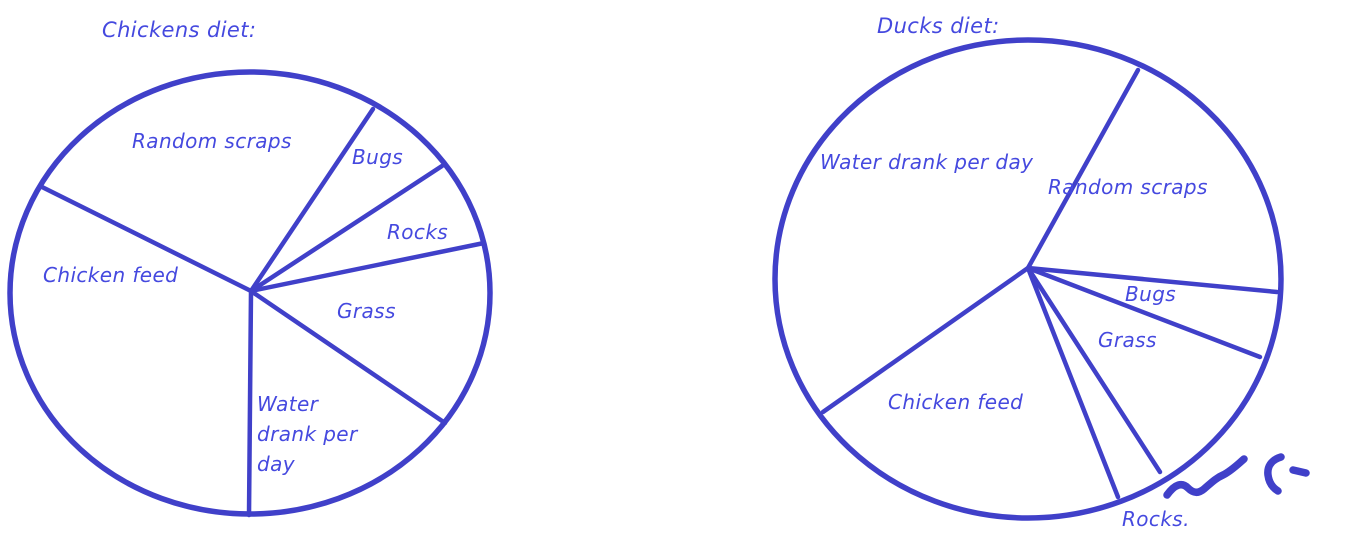 Image resolution: width=1355 pixels, height=540 pixels. What do you see at coordinates (312, 200) in the screenshot?
I see `chickens-slice-random-bugs` at bounding box center [312, 200].